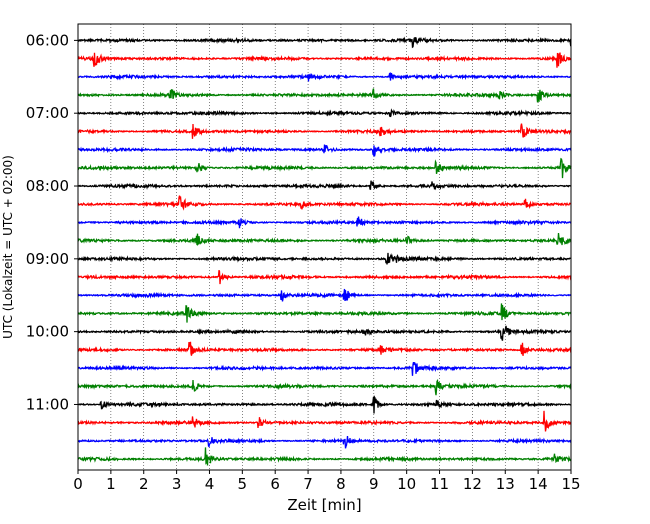 The image size is (650, 524). What do you see at coordinates (308, 484) in the screenshot?
I see `x-tick-label: 7` at bounding box center [308, 484].